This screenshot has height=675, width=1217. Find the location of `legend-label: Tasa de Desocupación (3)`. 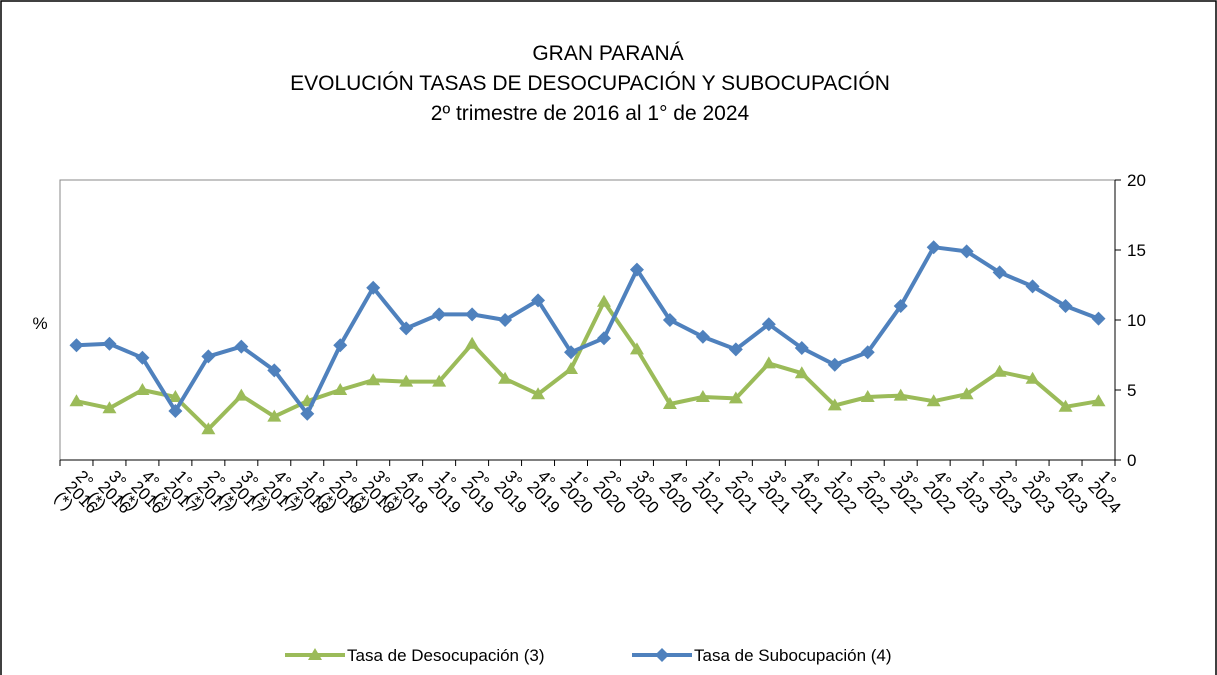

legend-label: Tasa de Desocupación (3) is located at coordinates (446, 655).